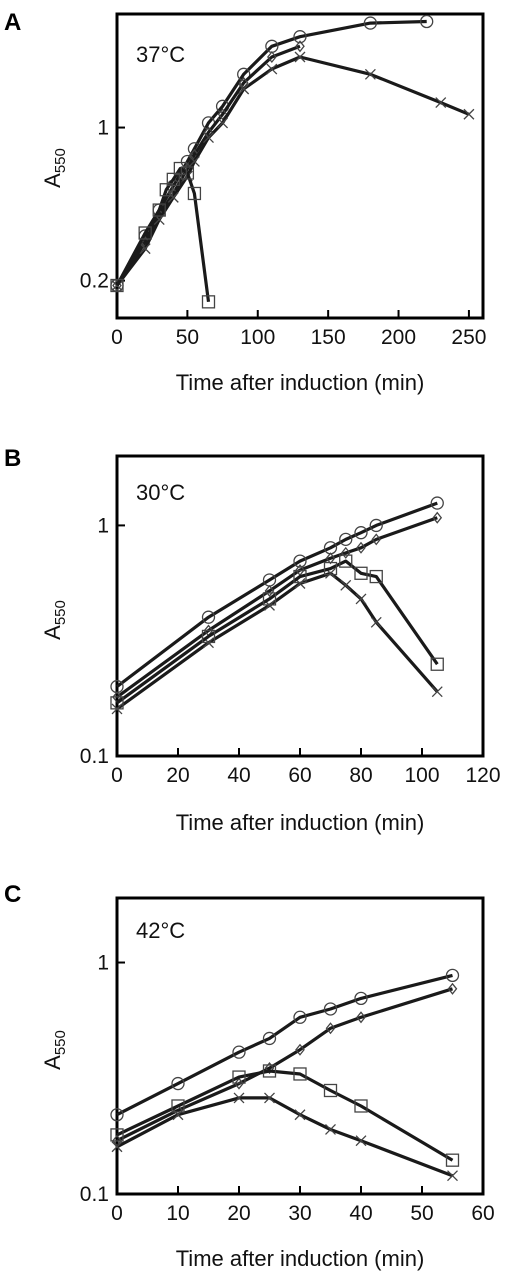  I want to click on x-tick-label: 50, so click(421, 1213).